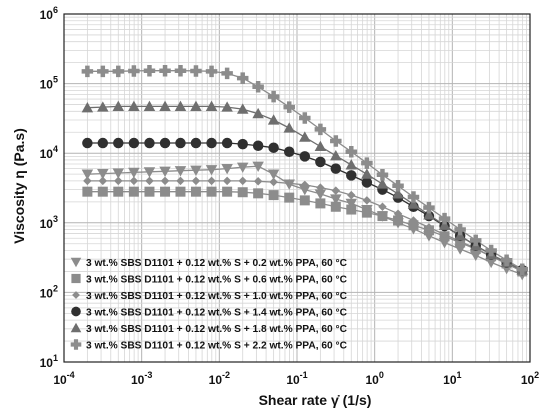 The image size is (550, 416). Describe the element at coordinates (49, 13) in the screenshot. I see `y-tick-label: 10⁶` at that location.